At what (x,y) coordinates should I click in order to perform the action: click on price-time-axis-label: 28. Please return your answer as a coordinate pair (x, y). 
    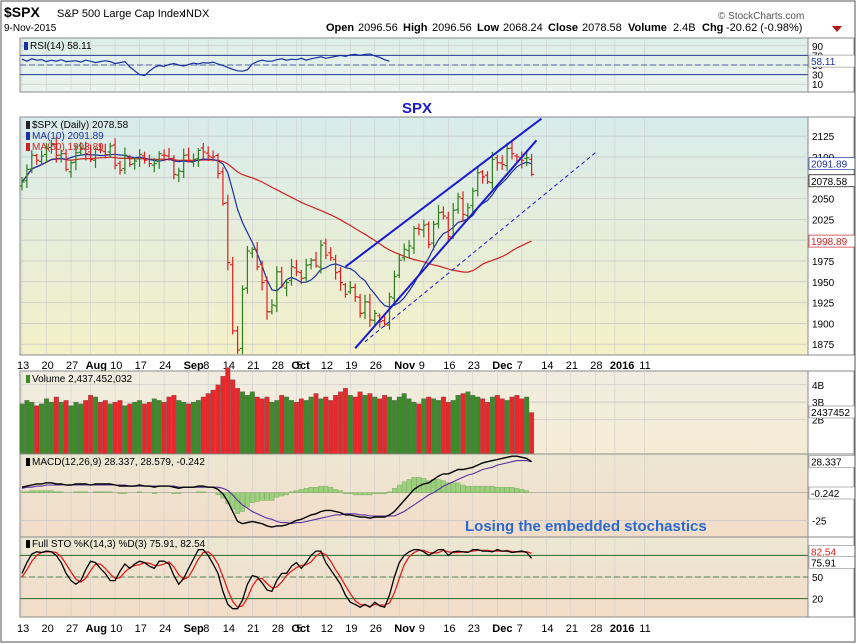
    Looking at the image, I should click on (278, 366).